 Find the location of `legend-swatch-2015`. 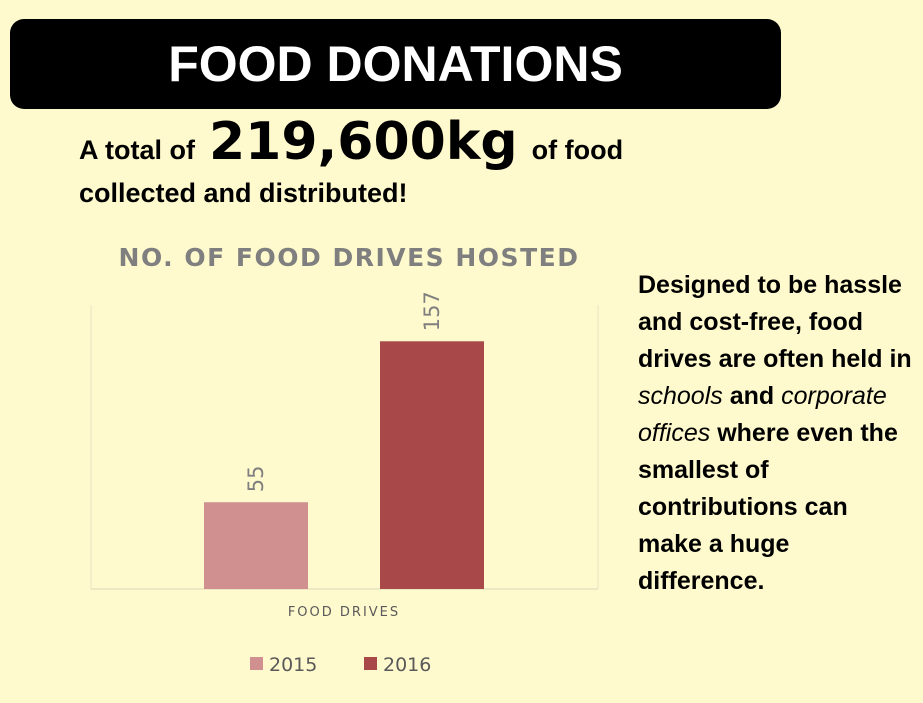

legend-swatch-2015 is located at coordinates (256, 663).